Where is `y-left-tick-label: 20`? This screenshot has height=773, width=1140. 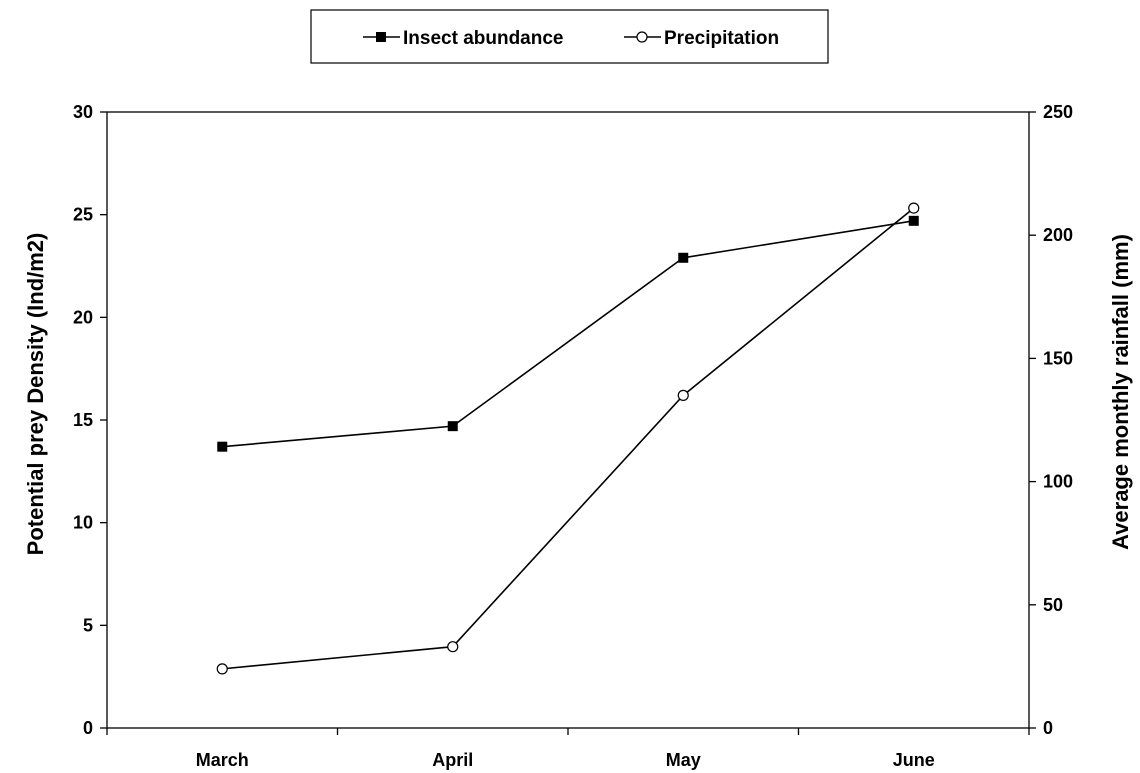
y-left-tick-label: 20 is located at coordinates (83, 317).